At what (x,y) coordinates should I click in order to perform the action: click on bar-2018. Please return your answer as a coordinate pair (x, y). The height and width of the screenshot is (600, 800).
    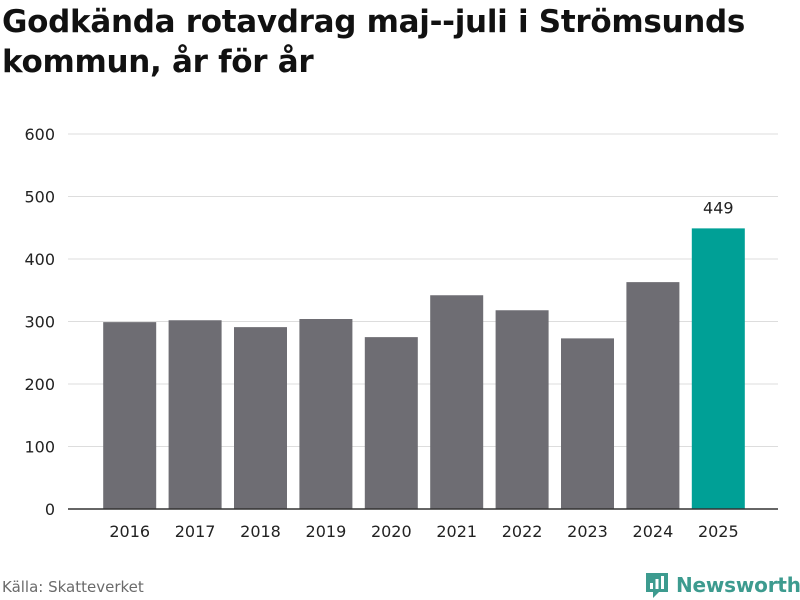
    Looking at the image, I should click on (260, 418).